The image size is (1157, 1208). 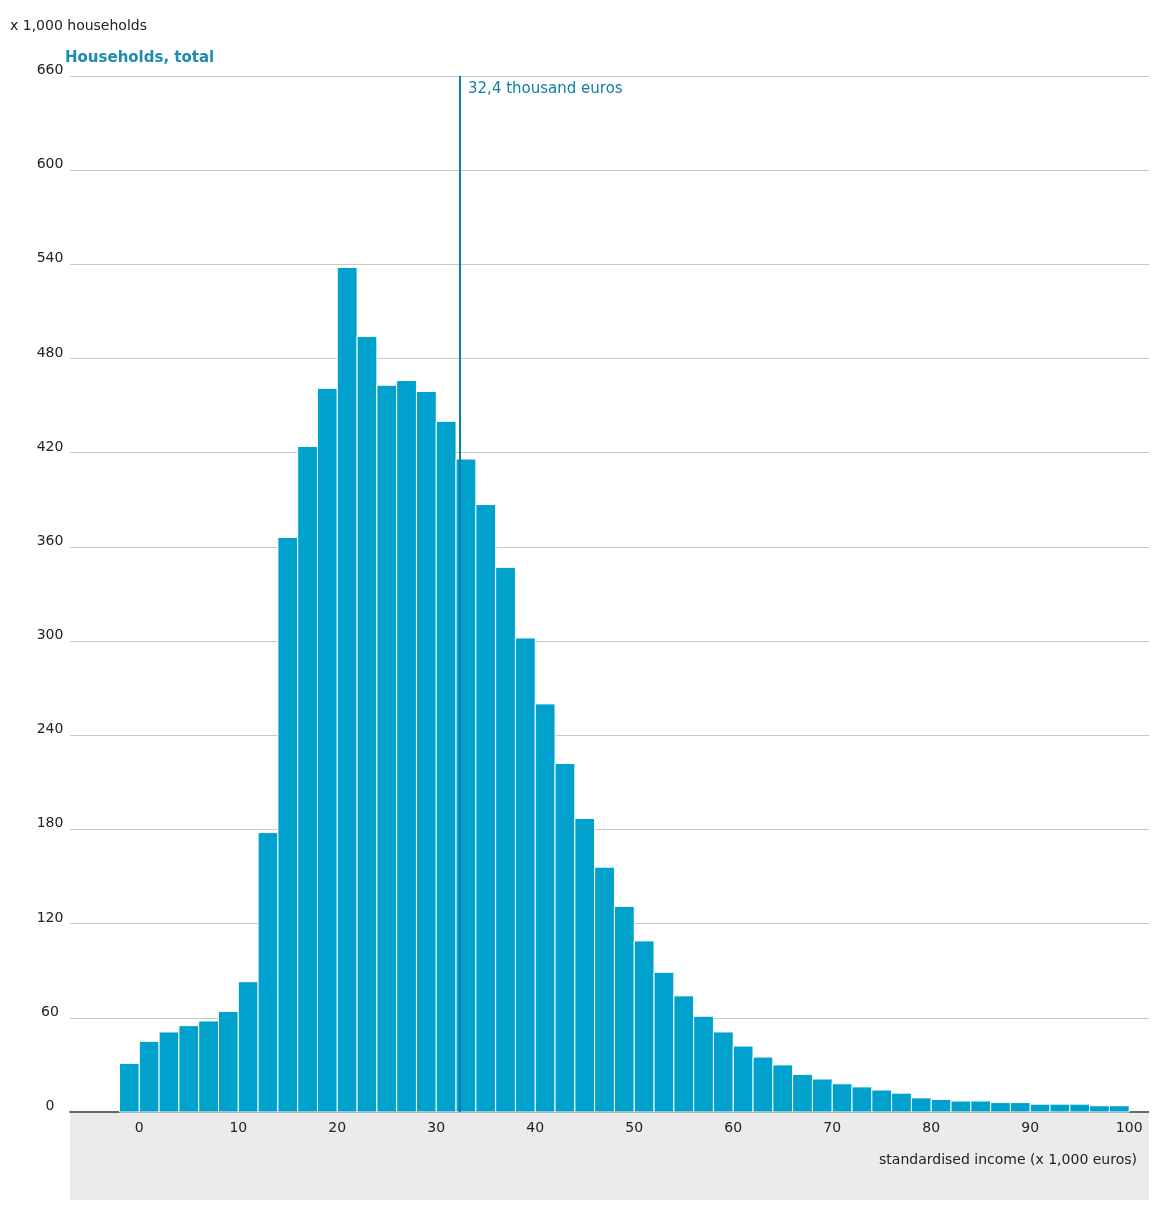 I want to click on x-tick-label: 40, so click(x=535, y=1127).